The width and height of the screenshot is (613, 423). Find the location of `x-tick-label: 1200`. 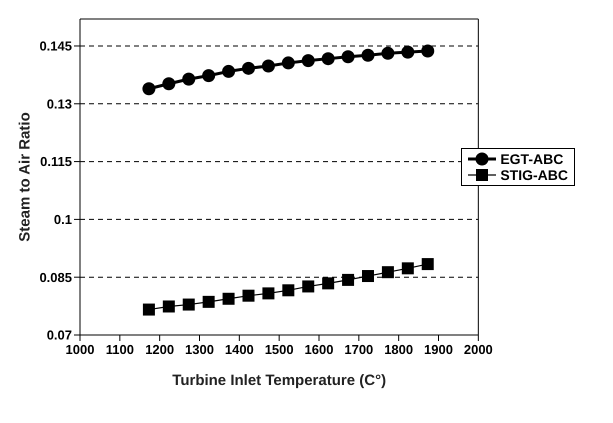

x-tick-label: 1200 is located at coordinates (159, 350).